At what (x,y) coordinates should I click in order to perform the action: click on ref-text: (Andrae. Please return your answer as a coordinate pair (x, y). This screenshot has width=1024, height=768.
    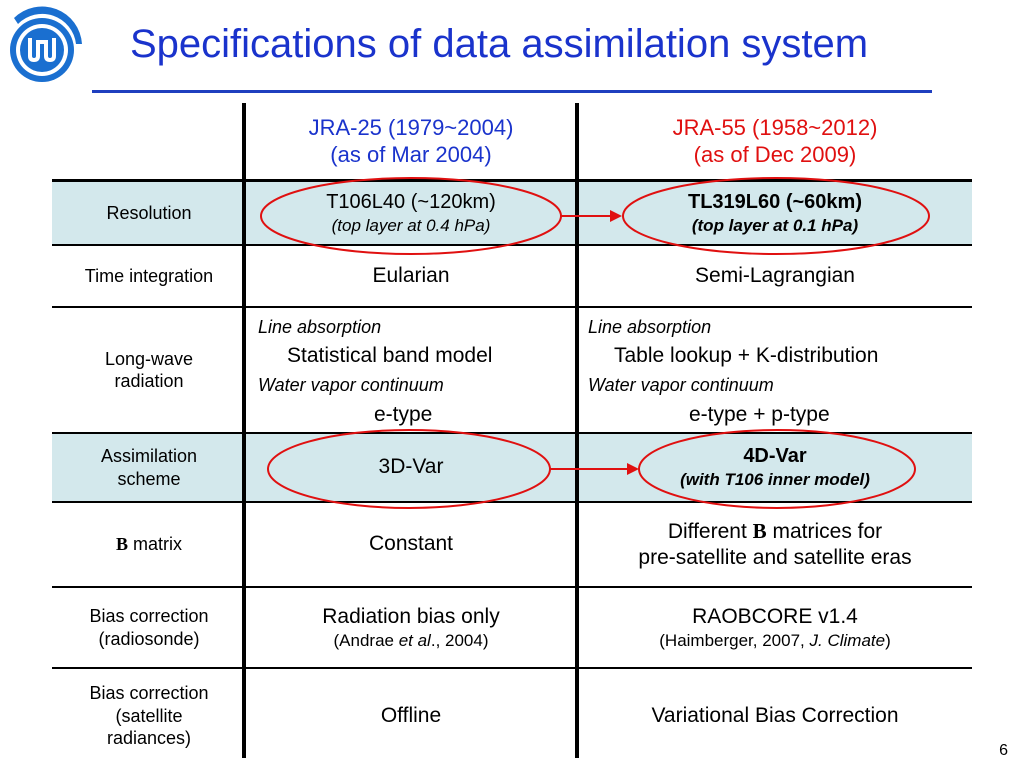
    Looking at the image, I should click on (366, 640).